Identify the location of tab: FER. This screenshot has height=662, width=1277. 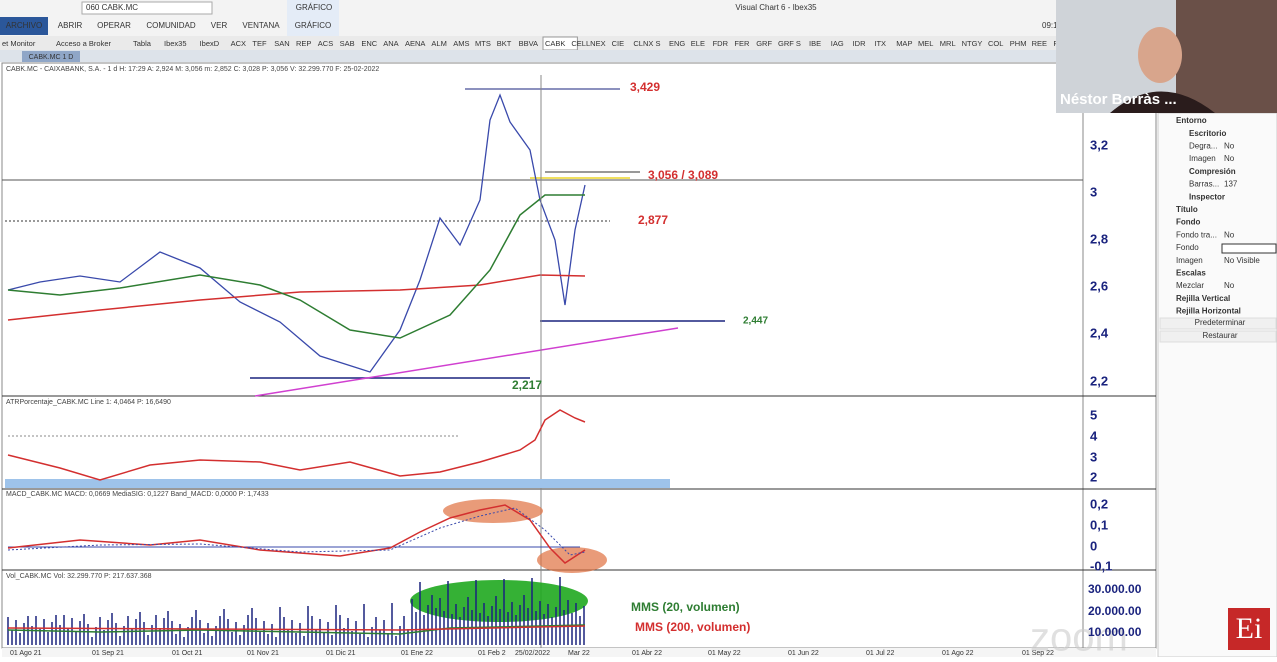
(742, 43).